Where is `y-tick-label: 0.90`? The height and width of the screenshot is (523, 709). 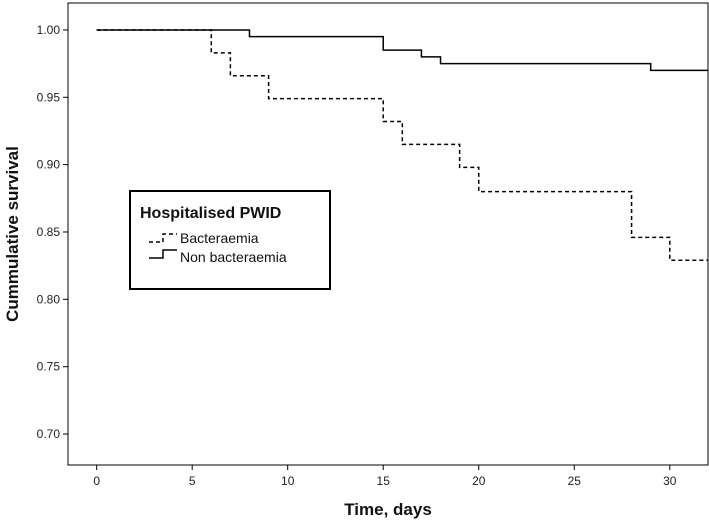
y-tick-label: 0.90 is located at coordinates (49, 165).